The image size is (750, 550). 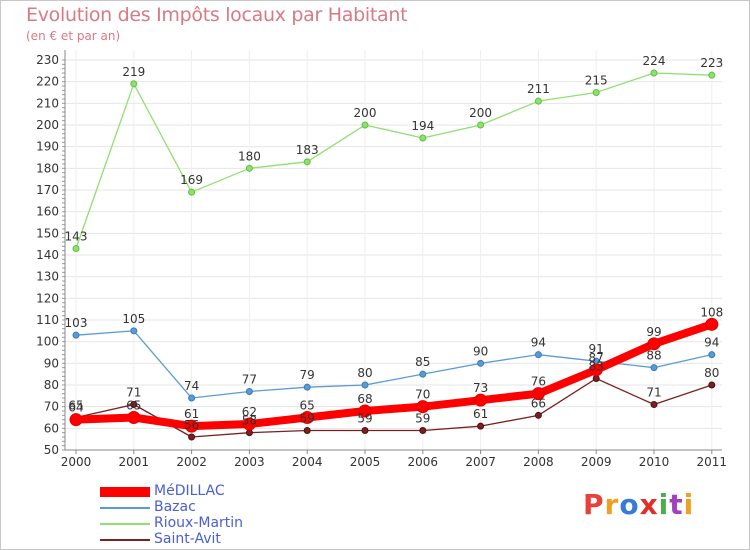 What do you see at coordinates (133, 393) in the screenshot?
I see `data-label-saint-avit: 71` at bounding box center [133, 393].